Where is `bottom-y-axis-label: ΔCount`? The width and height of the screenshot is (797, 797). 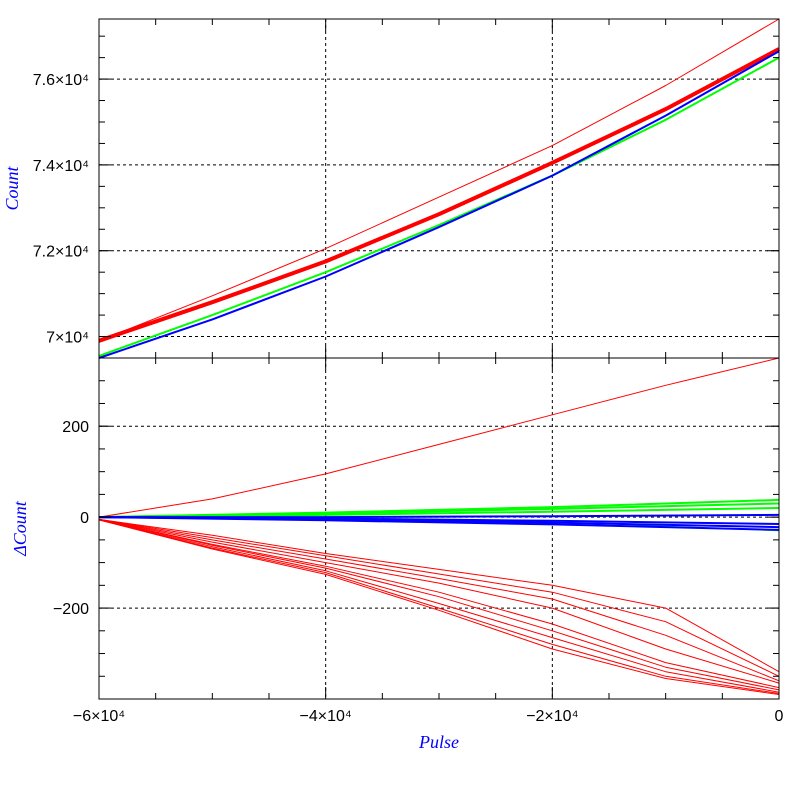 bottom-y-axis-label: ΔCount is located at coordinates (20, 528).